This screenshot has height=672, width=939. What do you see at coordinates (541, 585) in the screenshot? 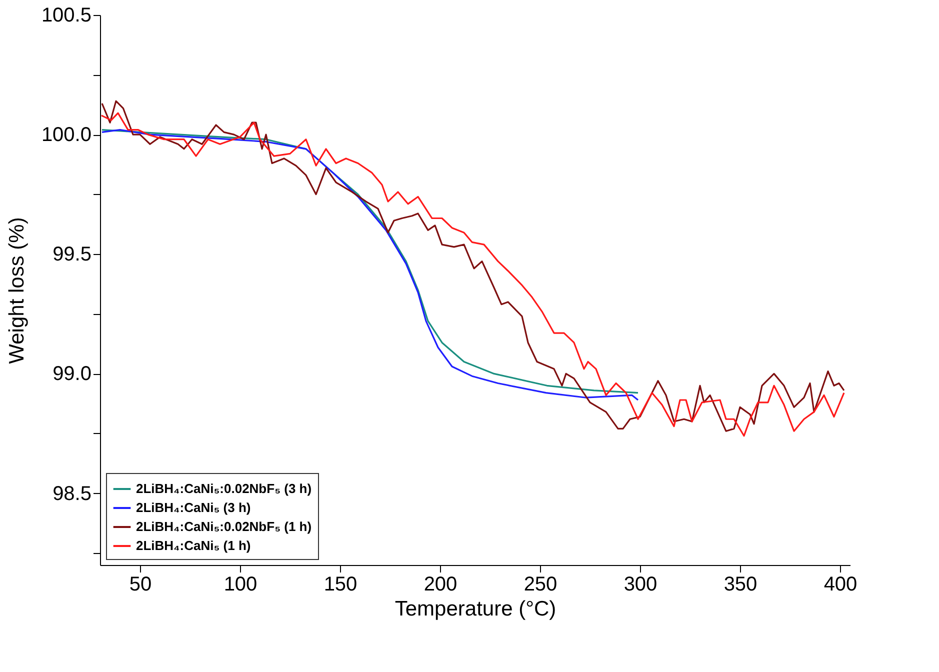
I see `x-tick-label: 250` at bounding box center [541, 585].